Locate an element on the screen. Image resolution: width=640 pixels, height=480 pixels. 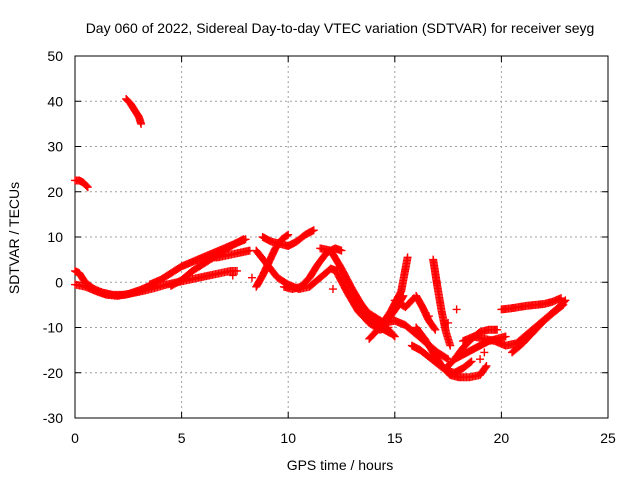
y-tick-label: 20 is located at coordinates (55, 192).